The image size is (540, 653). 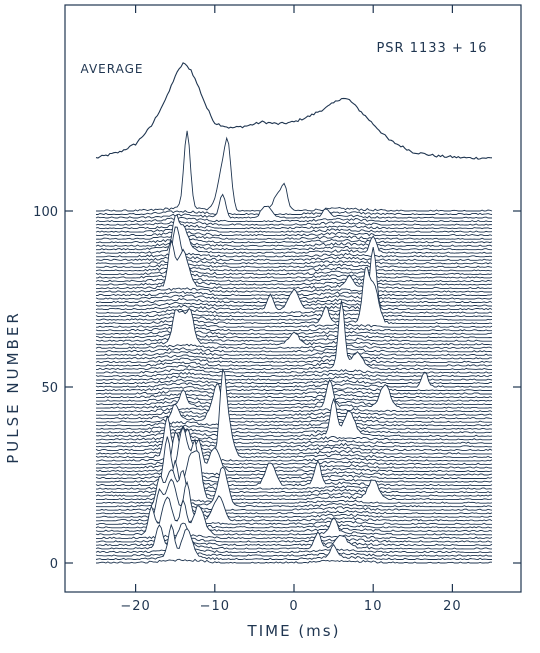 I want to click on y-tick-label-0: 0, so click(x=54, y=564).